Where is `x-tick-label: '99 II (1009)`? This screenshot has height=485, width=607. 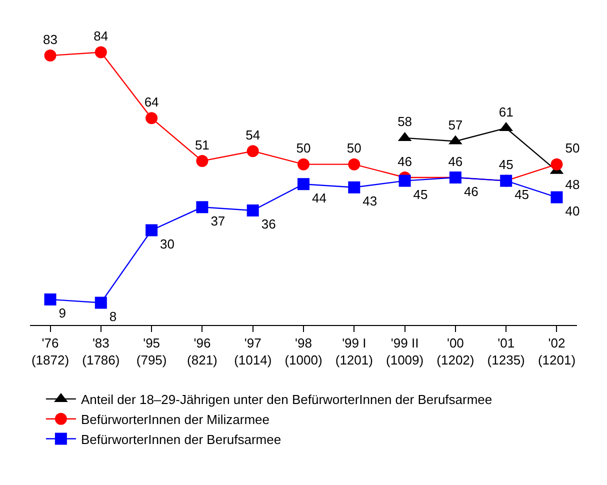
x-tick-label: '99 II (1009) is located at coordinates (405, 352).